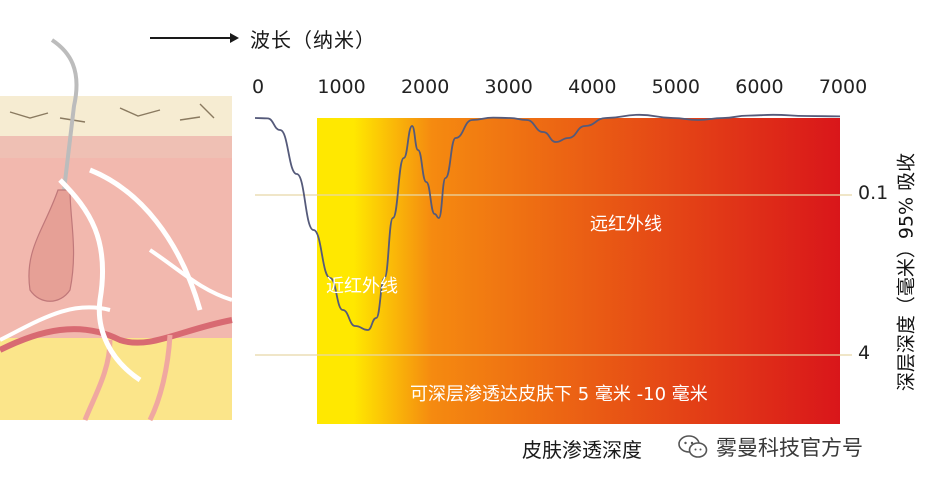 The height and width of the screenshot is (495, 937). Describe the element at coordinates (759, 87) in the screenshot. I see `x-tick-label: 6000` at that location.